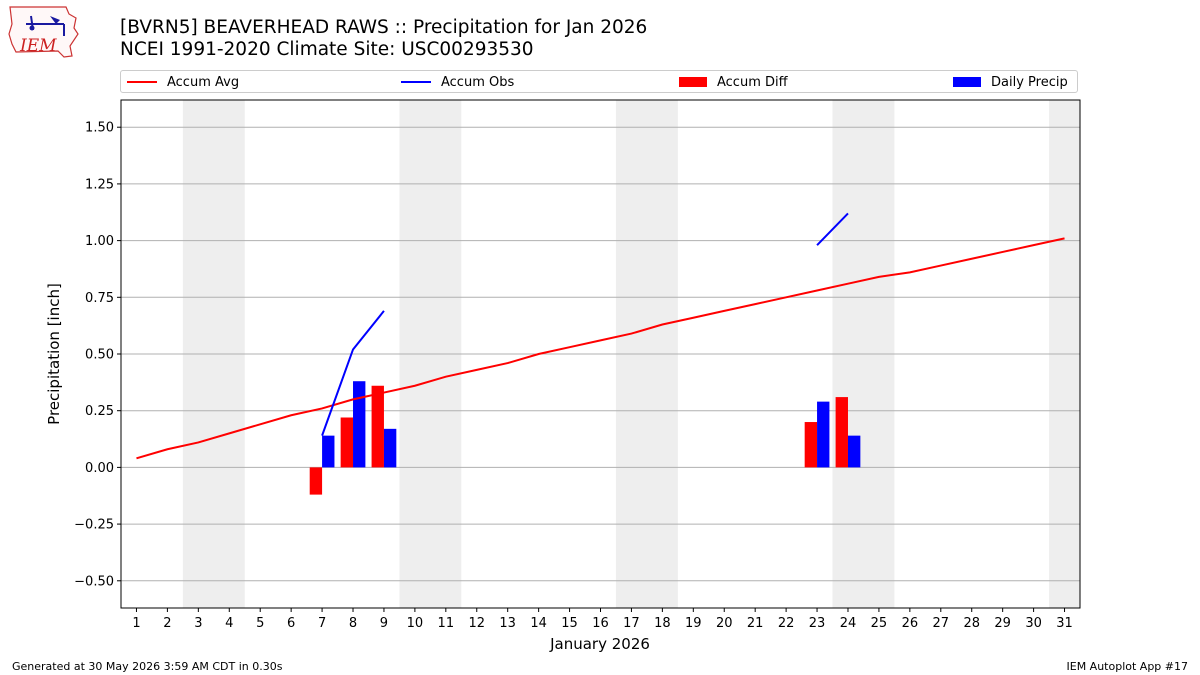  Describe the element at coordinates (786, 623) in the screenshot. I see `x-tick-label: 22` at that location.